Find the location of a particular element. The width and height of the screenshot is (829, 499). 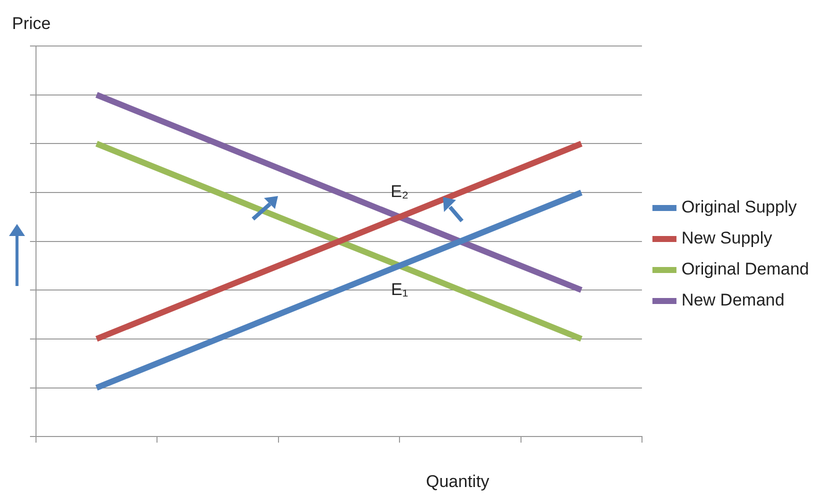

legend-label: Original Supply is located at coordinates (739, 207).